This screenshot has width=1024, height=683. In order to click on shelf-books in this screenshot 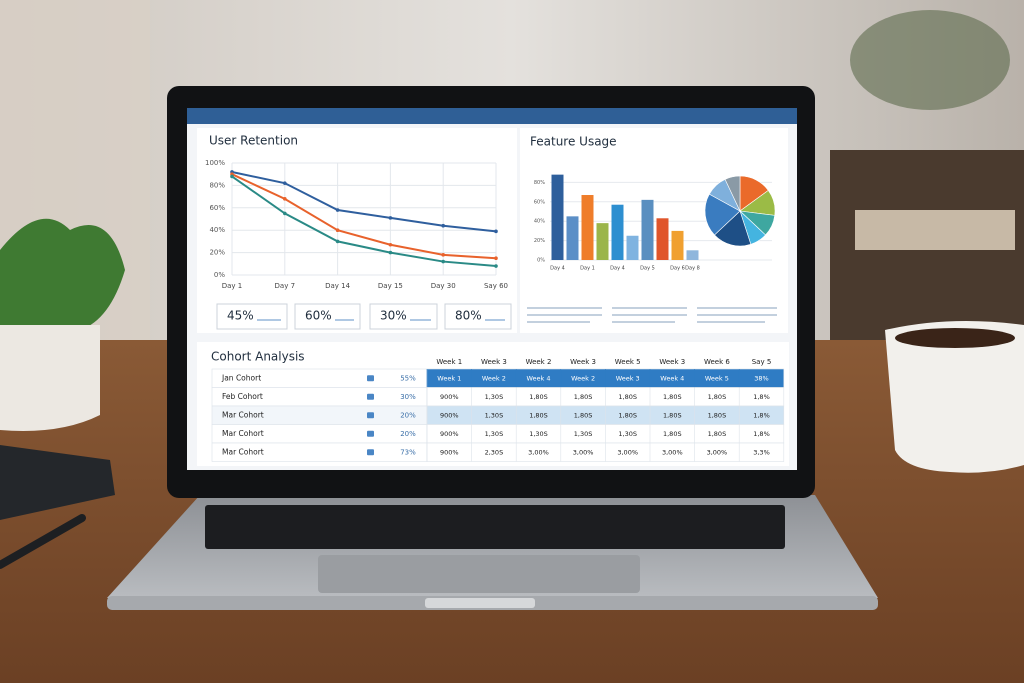, I will do `click(935, 230)`.